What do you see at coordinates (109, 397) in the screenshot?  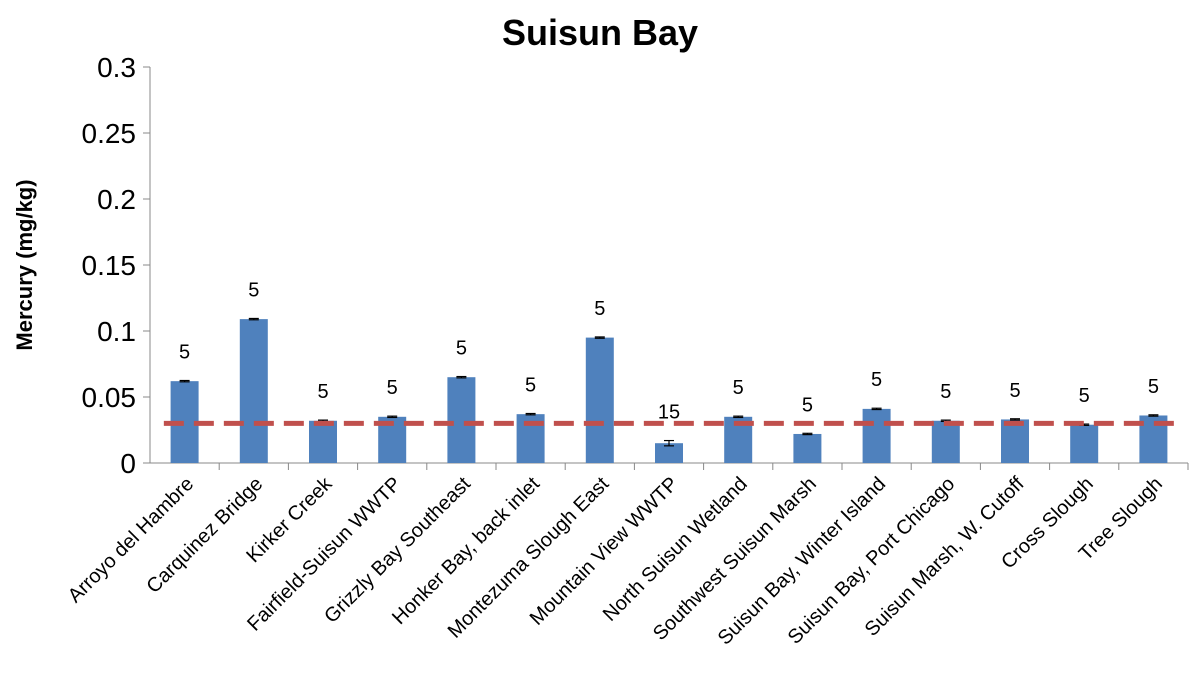 I see `y-tick-label: 0.05` at bounding box center [109, 397].